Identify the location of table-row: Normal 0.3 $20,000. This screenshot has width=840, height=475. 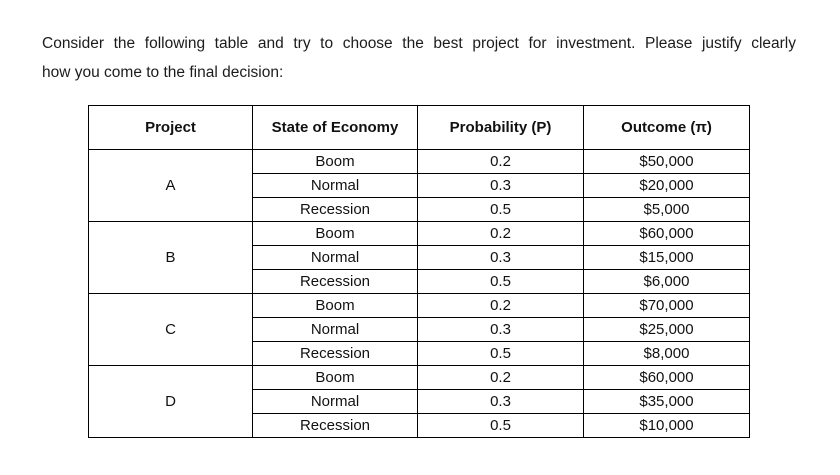
(419, 185).